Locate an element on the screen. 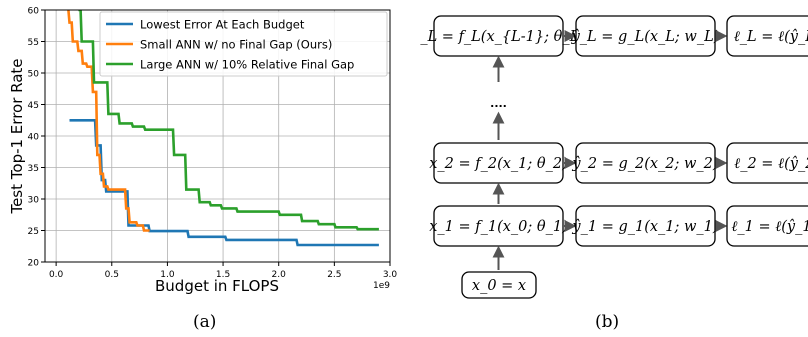 This screenshot has width=808, height=337. y-tick-label: 40 is located at coordinates (34, 138).